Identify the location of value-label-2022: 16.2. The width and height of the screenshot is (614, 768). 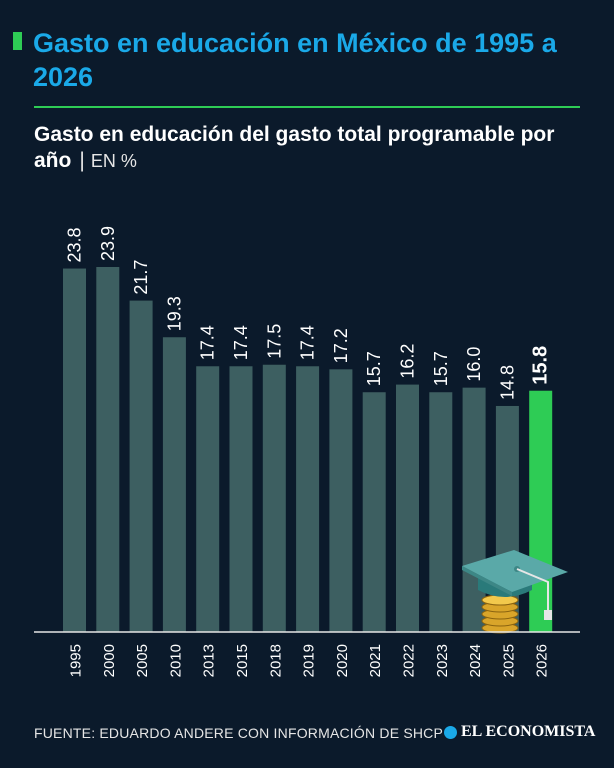
(408, 361).